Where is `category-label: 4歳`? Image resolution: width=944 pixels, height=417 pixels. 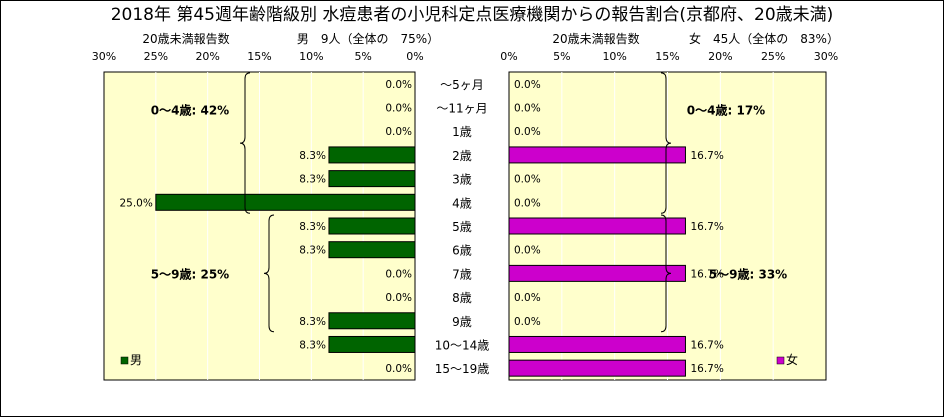
category-label: 4歳 is located at coordinates (462, 203).